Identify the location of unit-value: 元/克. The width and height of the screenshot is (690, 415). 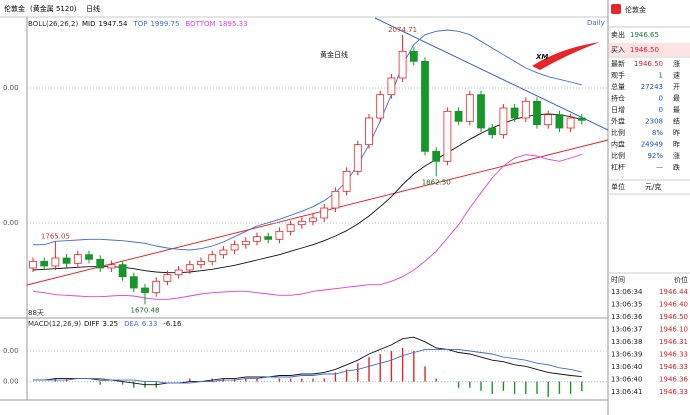
(653, 187).